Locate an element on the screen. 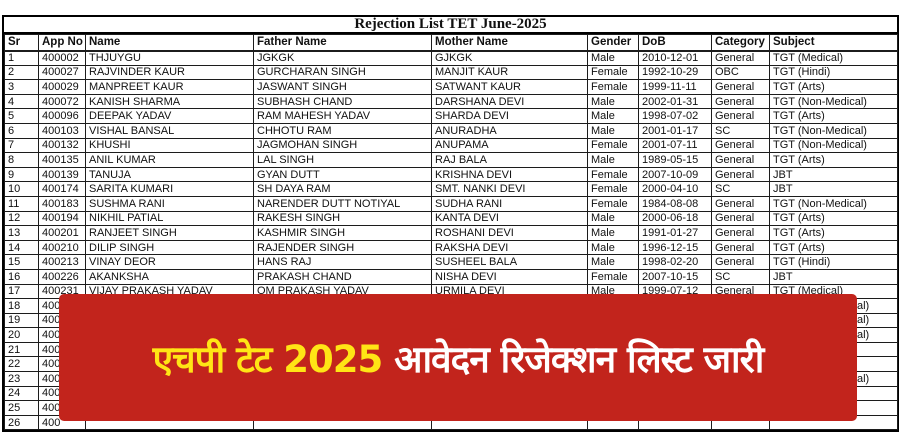 This screenshot has height=432, width=900. table-cell: 2001-01-17 is located at coordinates (675, 130).